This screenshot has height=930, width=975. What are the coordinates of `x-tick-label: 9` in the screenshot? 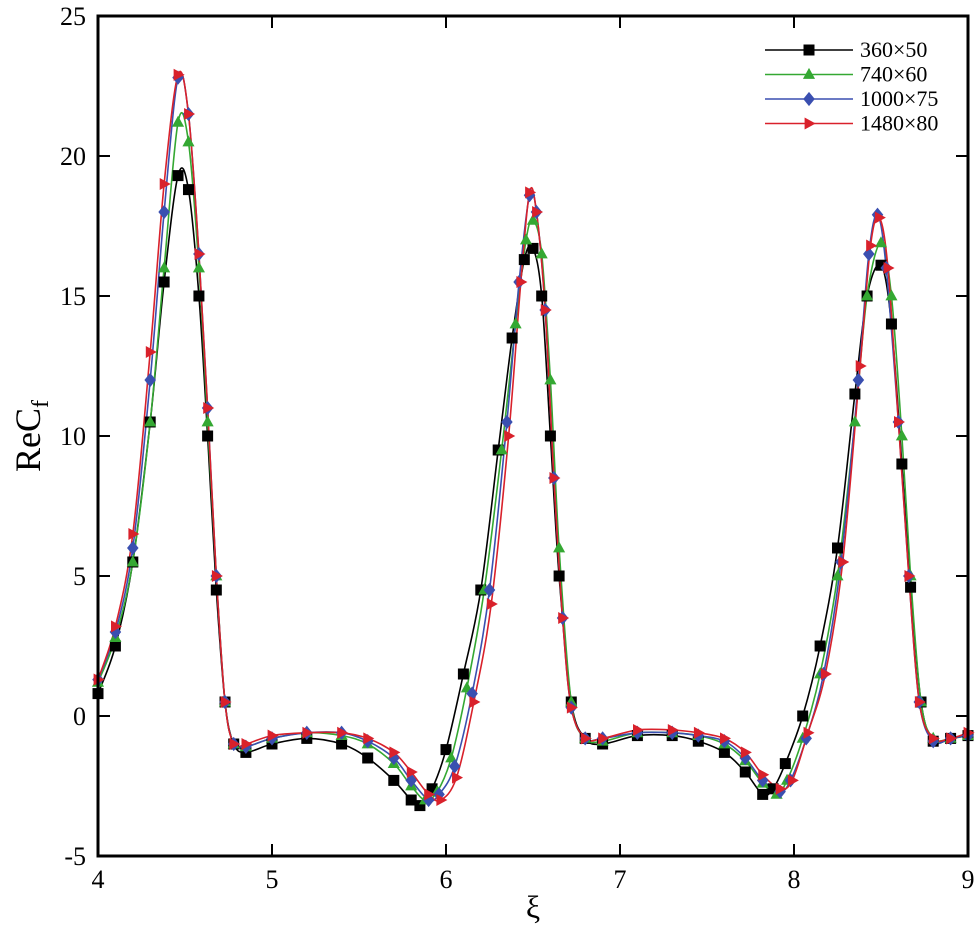 It's located at (968, 879).